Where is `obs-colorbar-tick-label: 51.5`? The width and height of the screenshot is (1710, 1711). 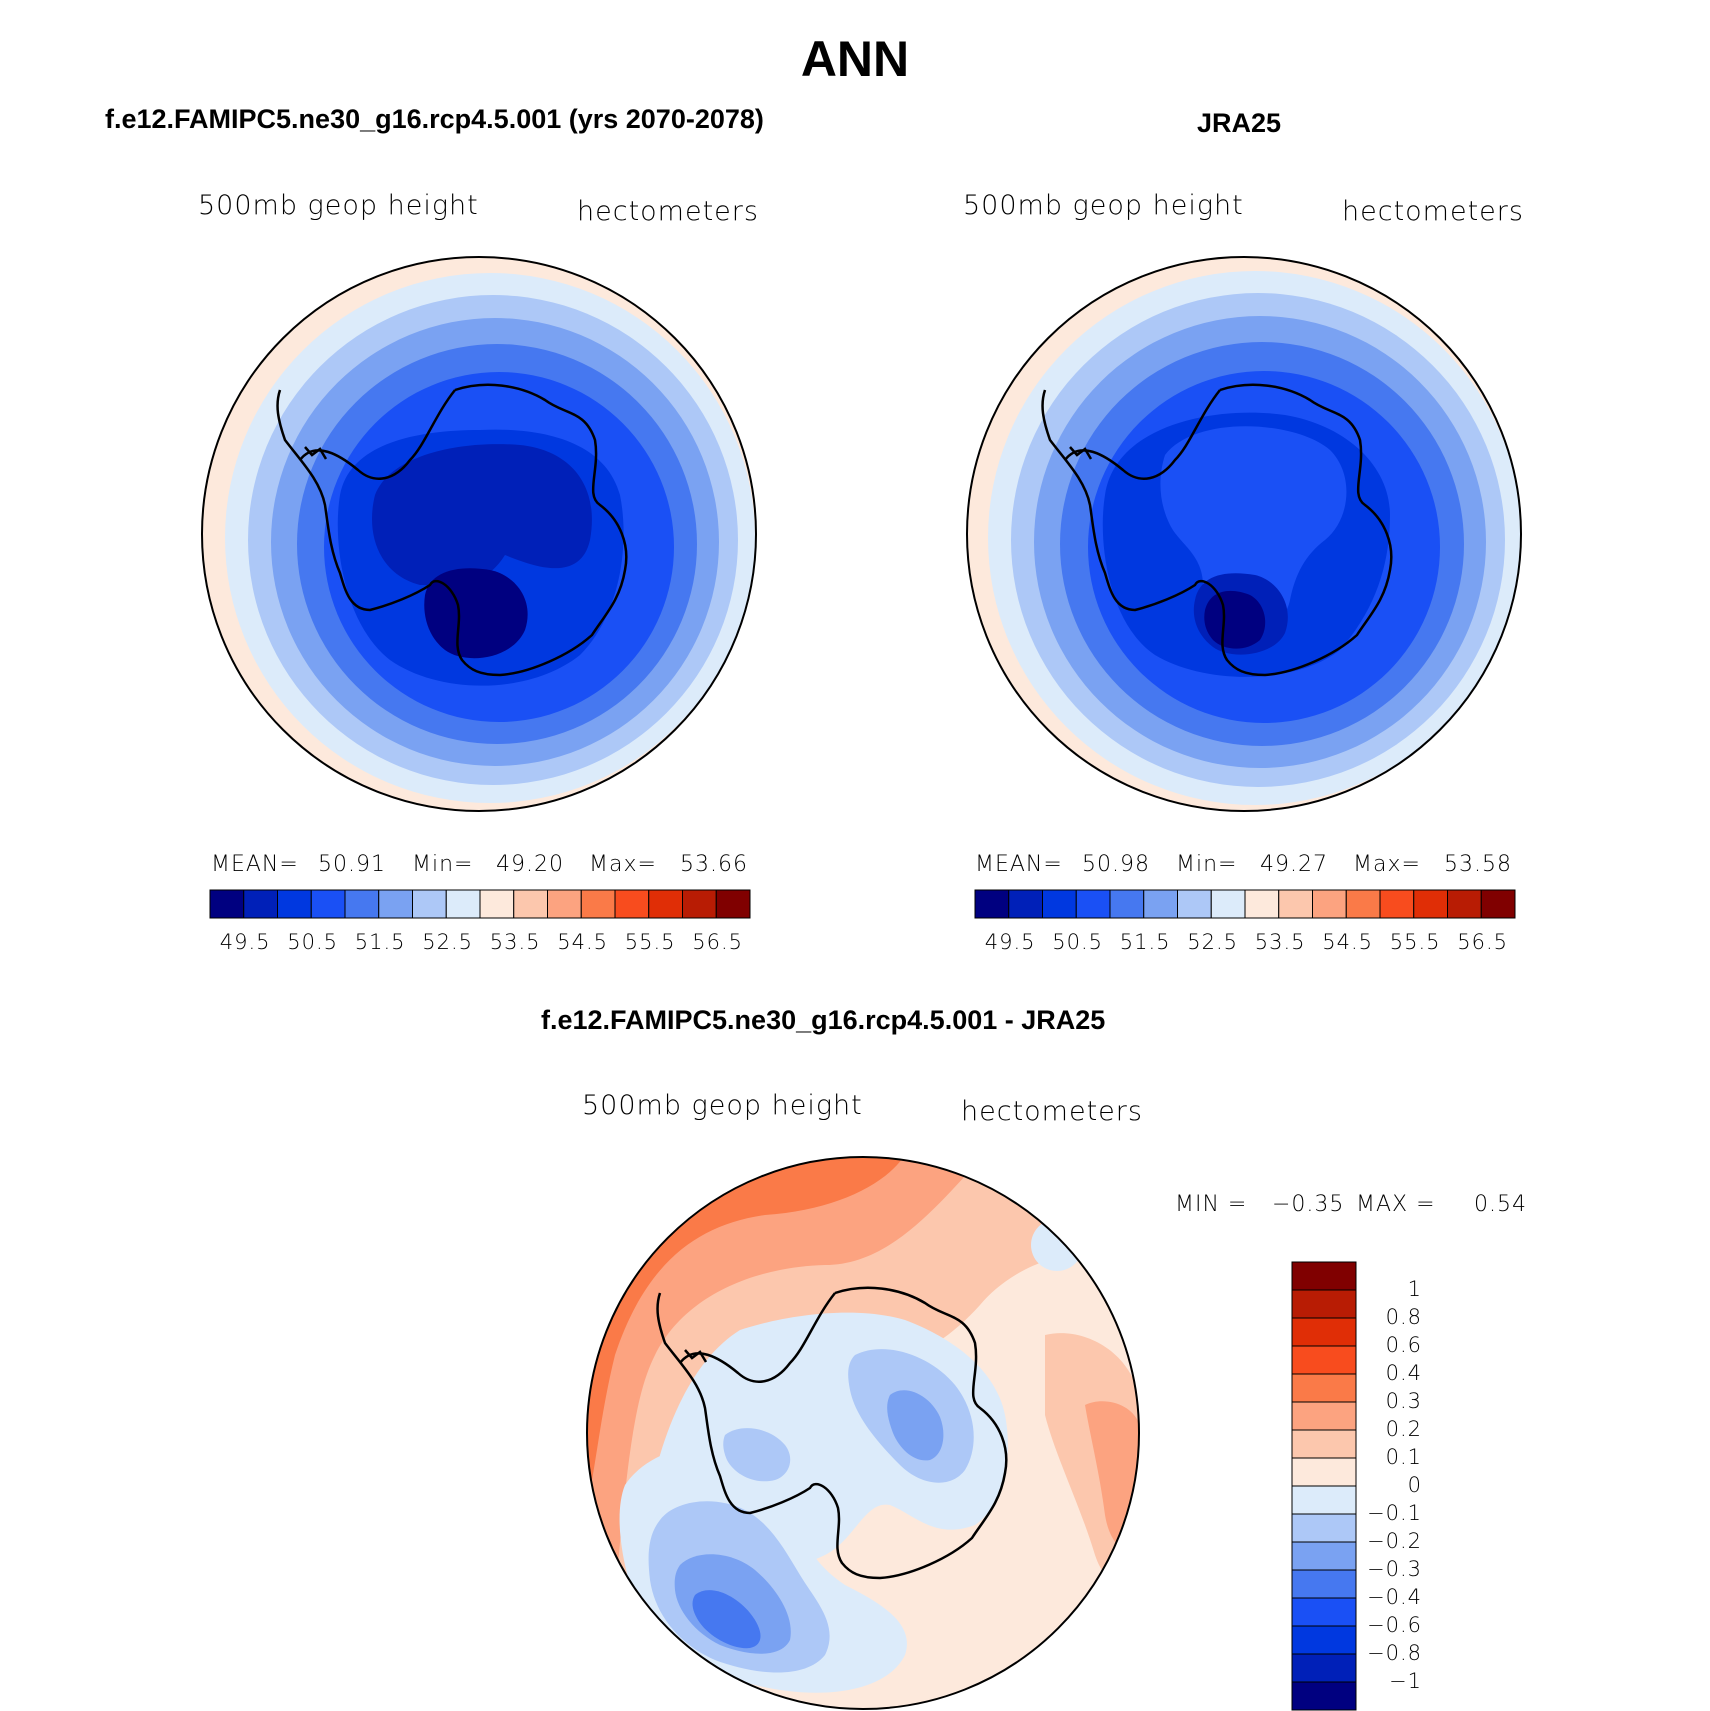 obs-colorbar-tick-label: 51.5 is located at coordinates (1145, 942).